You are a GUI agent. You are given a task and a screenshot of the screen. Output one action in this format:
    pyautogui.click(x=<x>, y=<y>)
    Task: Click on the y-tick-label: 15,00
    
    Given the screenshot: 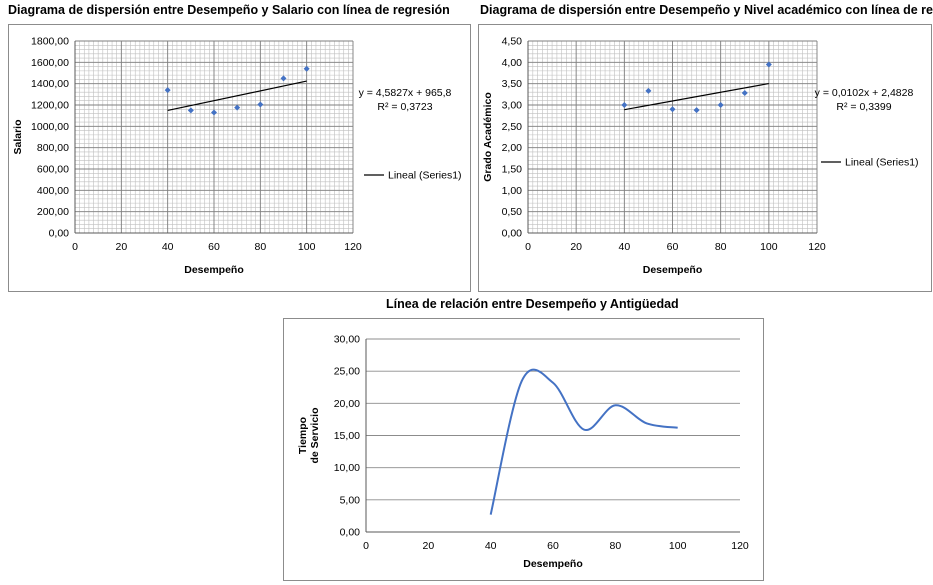 What is the action you would take?
    pyautogui.click(x=347, y=436)
    